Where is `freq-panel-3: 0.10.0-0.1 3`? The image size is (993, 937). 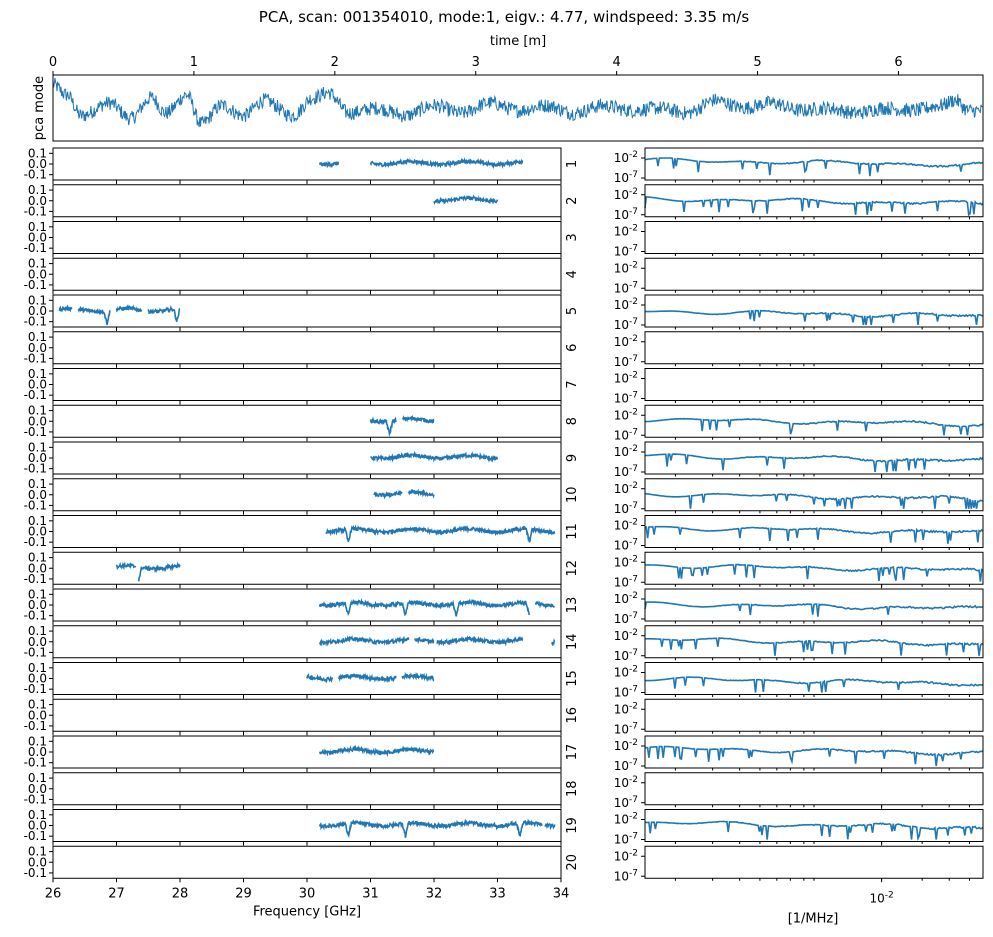
freq-panel-3: 0.10.0-0.1 3 is located at coordinates (302, 239).